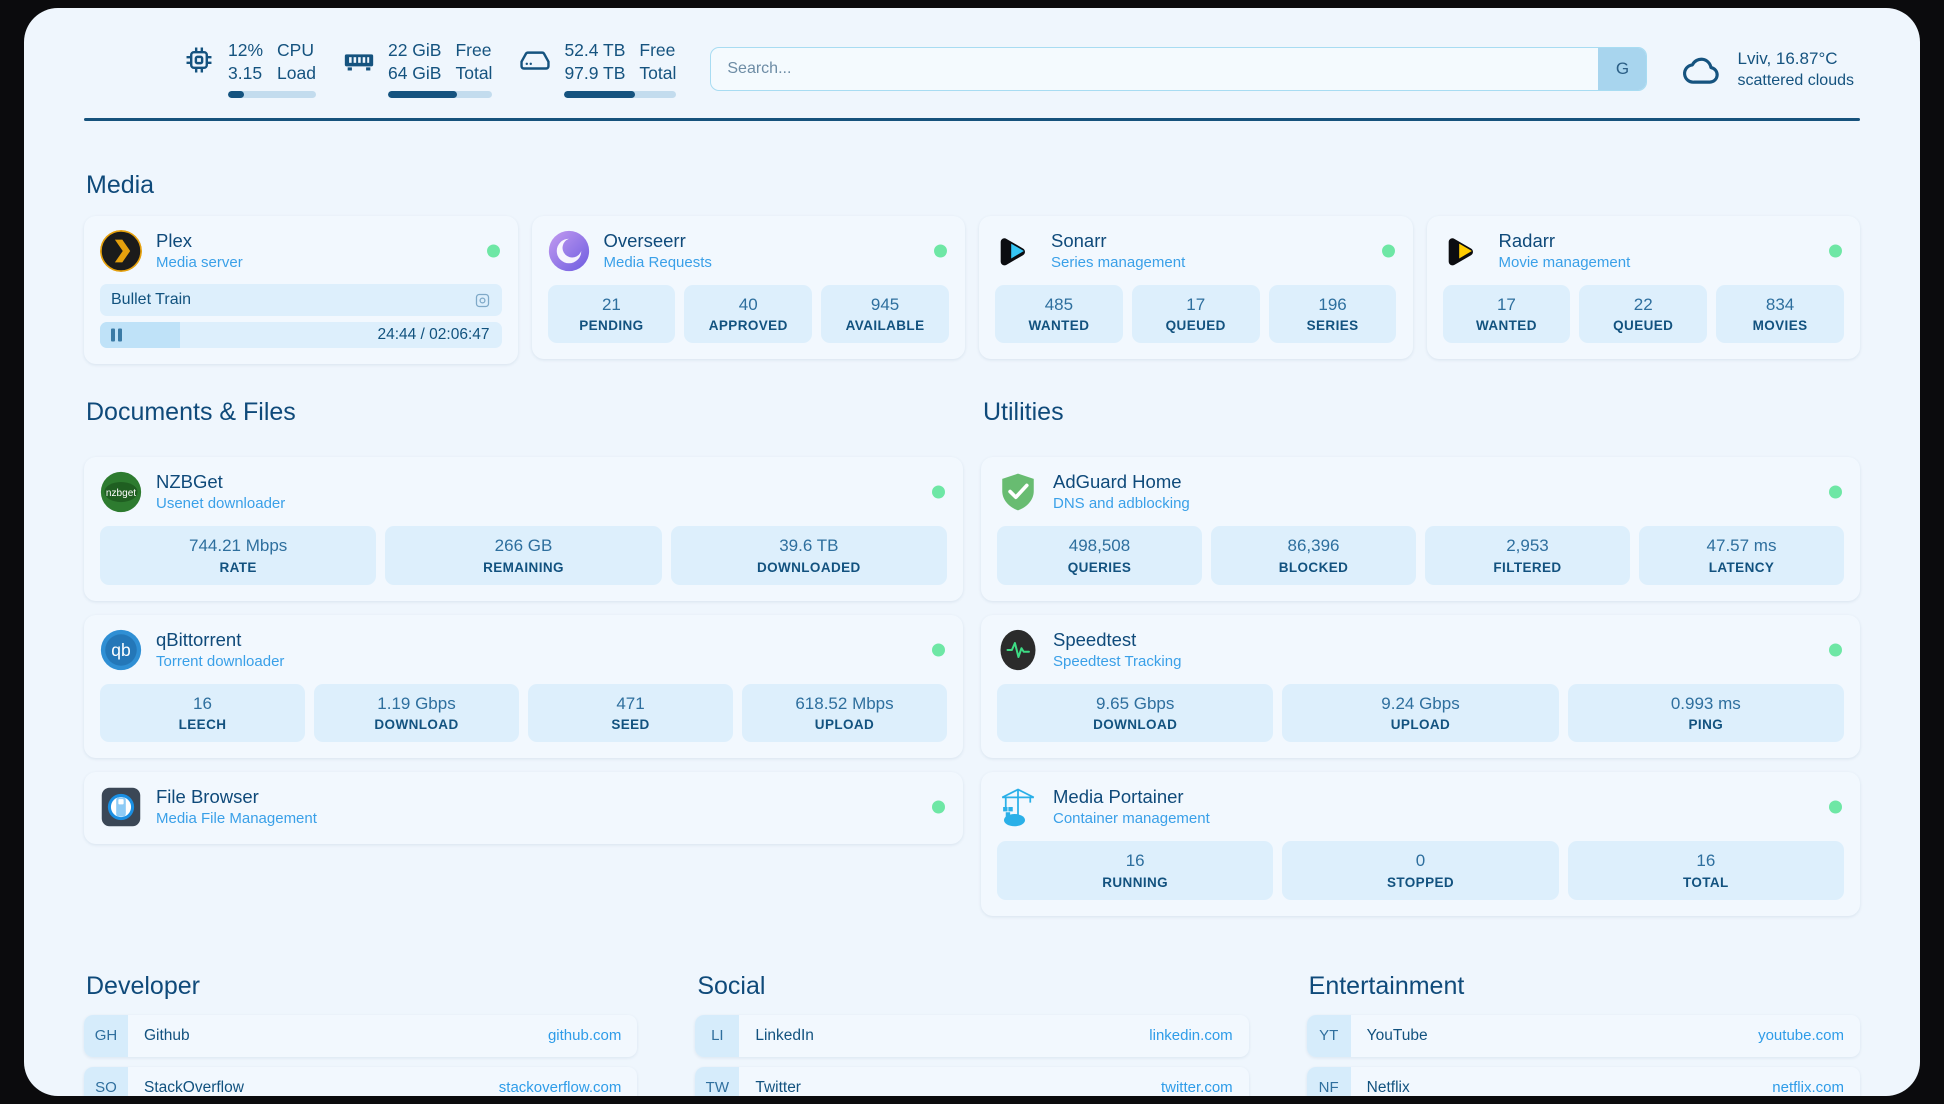  What do you see at coordinates (1527, 567) in the screenshot?
I see `stat-label: FILTERED` at bounding box center [1527, 567].